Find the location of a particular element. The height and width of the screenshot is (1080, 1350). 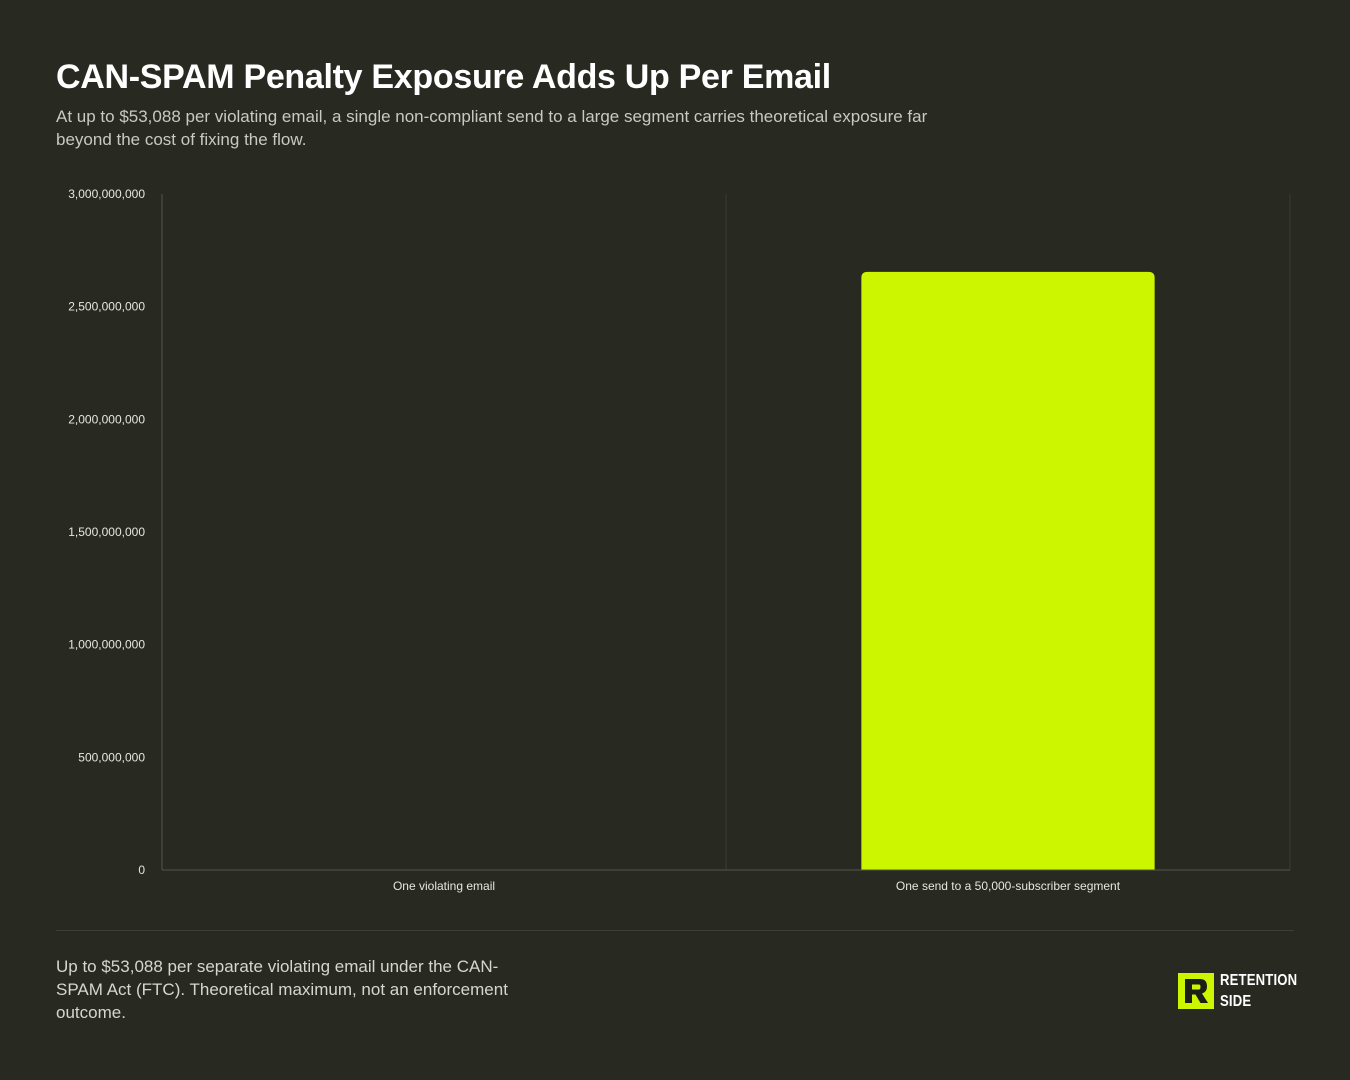

x-tick-label: One send to a 50,000-subscriber segment is located at coordinates (1008, 886).